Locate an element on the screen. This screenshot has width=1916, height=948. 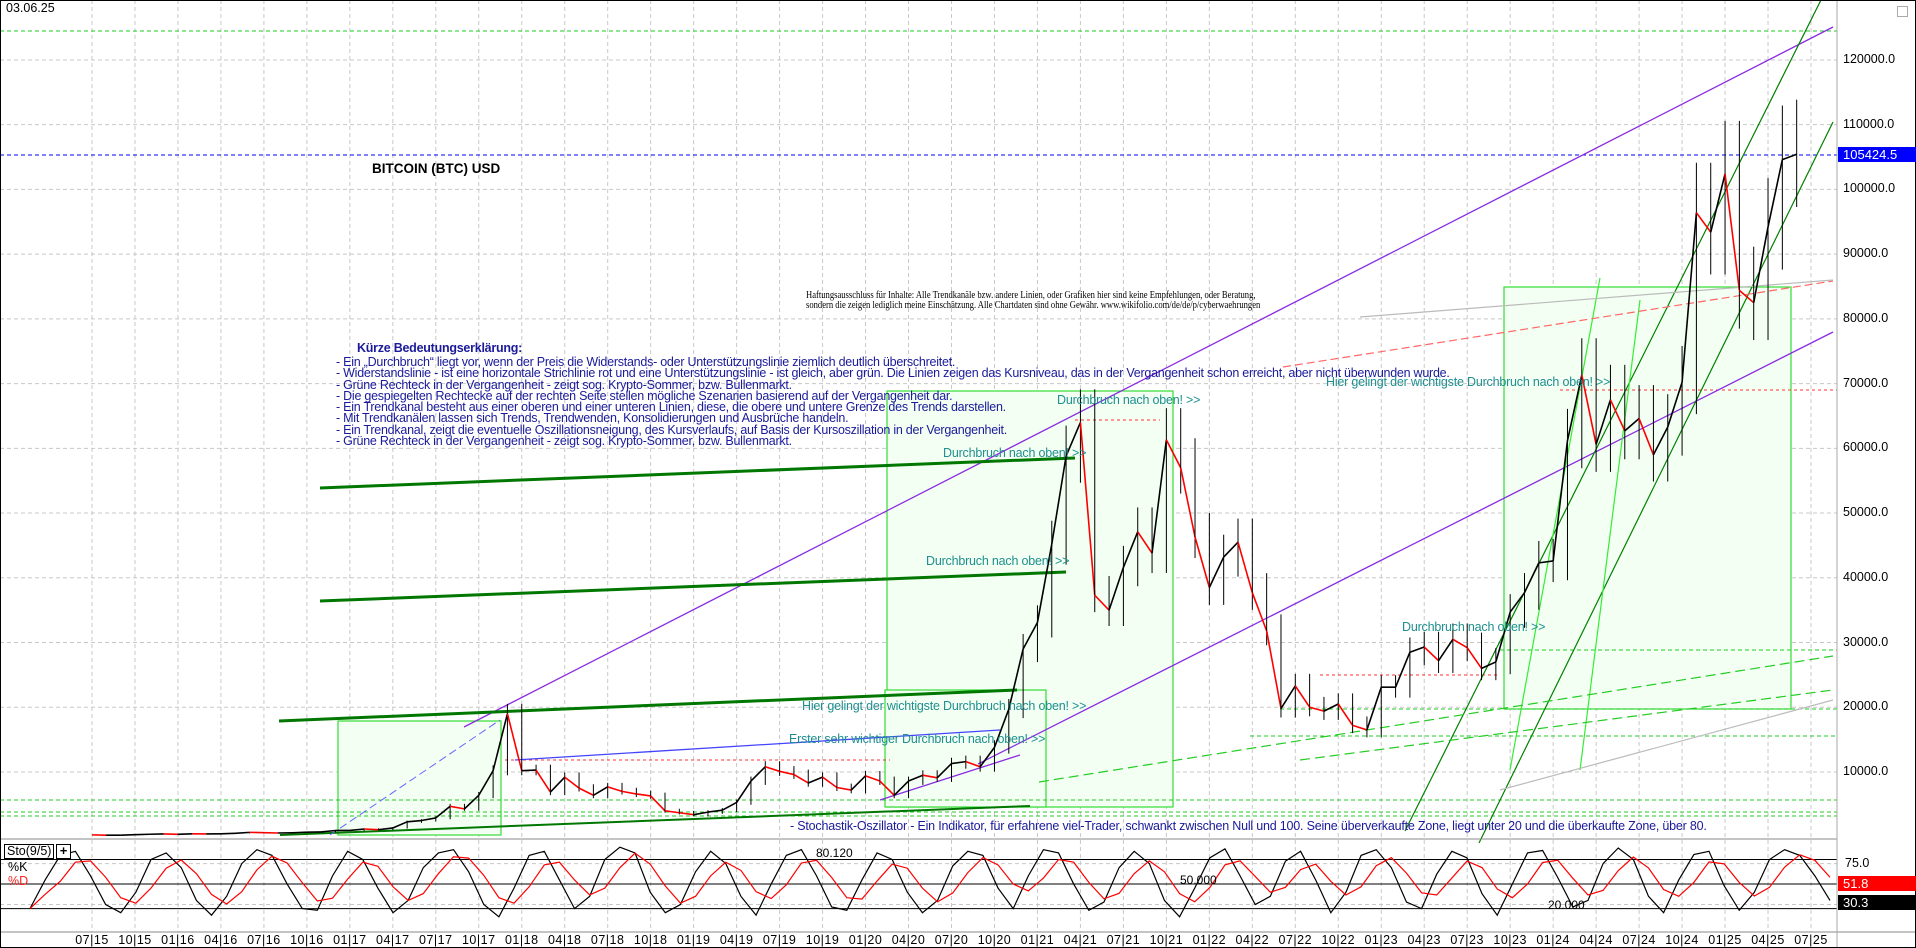
y-tick-label: 20000.0 is located at coordinates (1866, 706).